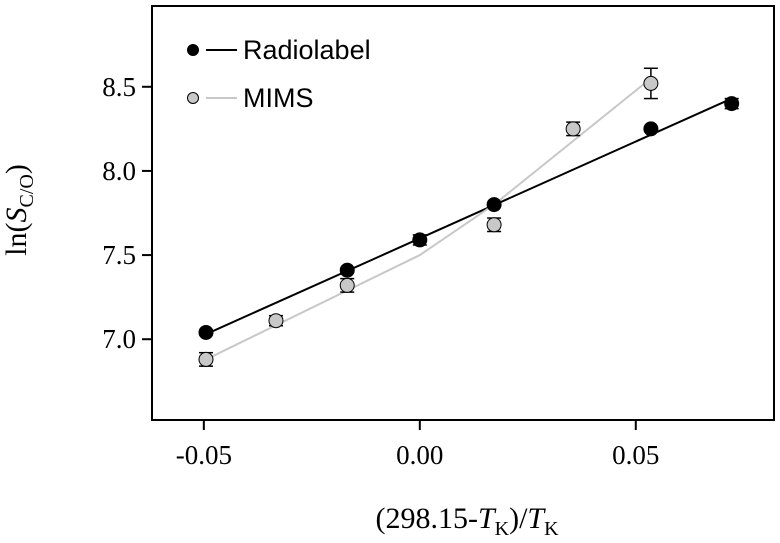  Describe the element at coordinates (278, 98) in the screenshot. I see `legend-mims-label: MIMS` at that location.